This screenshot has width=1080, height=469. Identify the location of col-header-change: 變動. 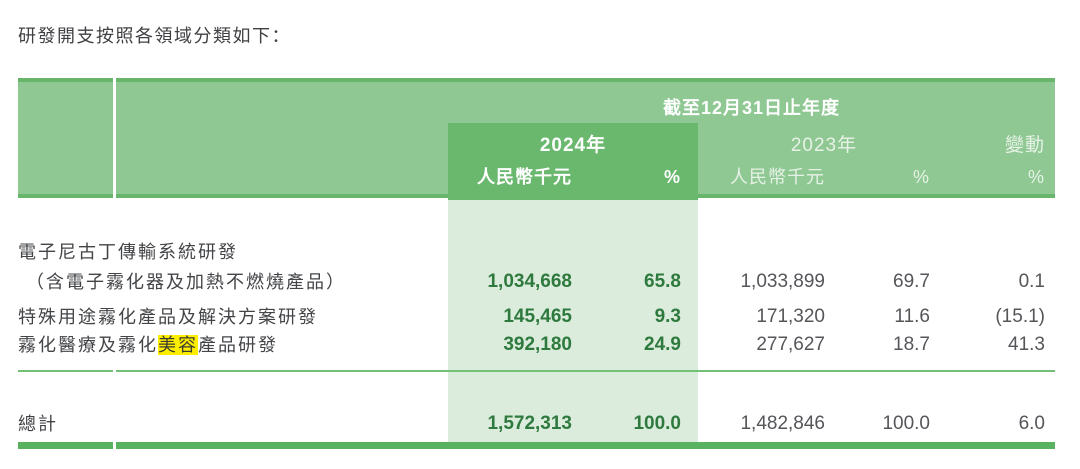
(1024, 145).